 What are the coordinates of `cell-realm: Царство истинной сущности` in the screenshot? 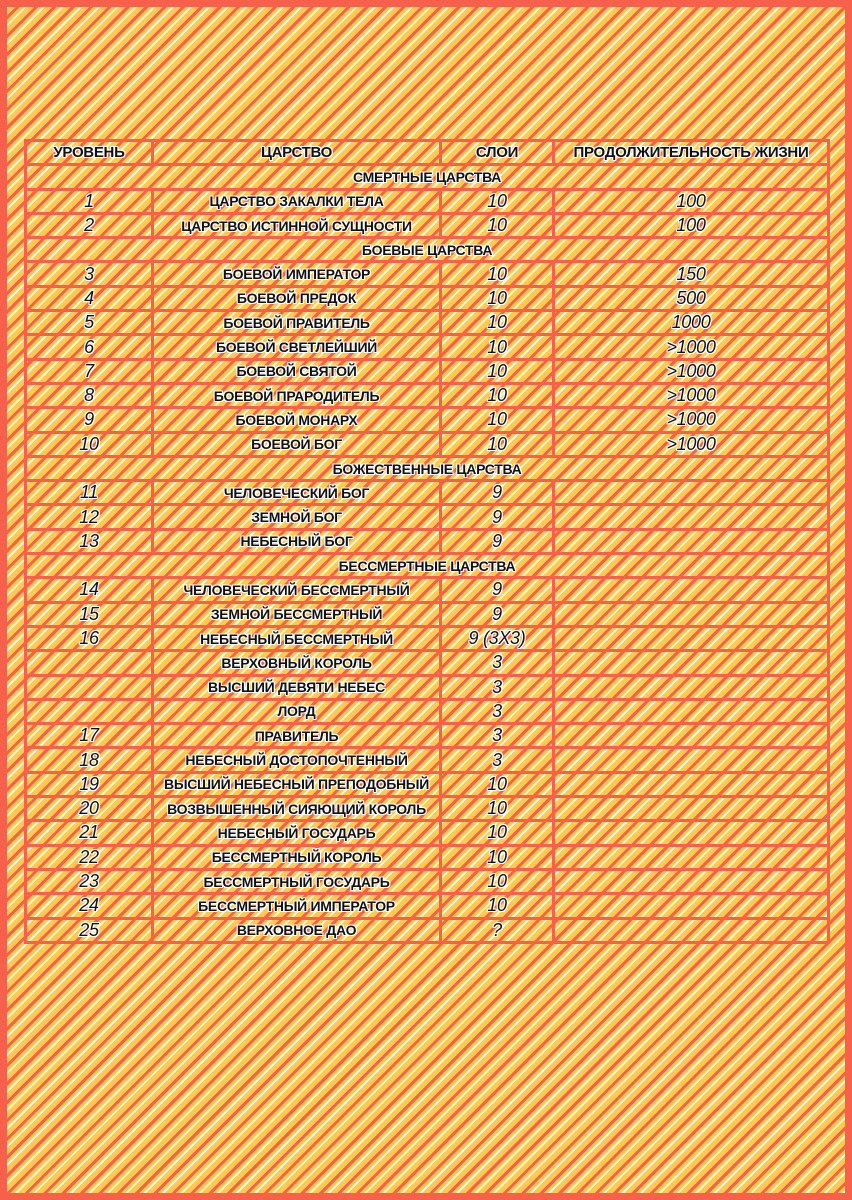 It's located at (296, 225).